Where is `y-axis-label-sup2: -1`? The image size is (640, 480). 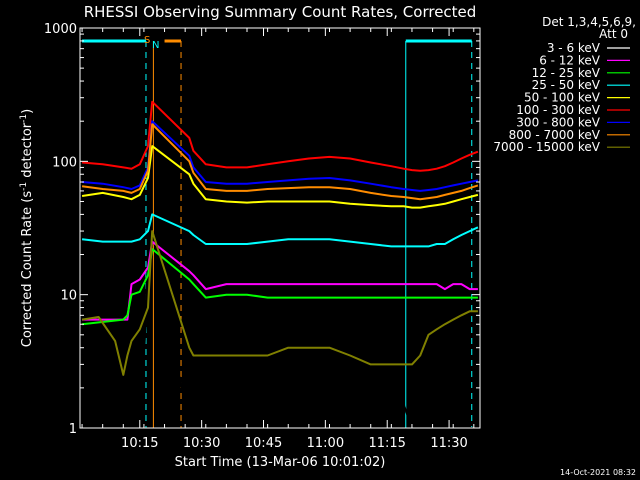
y-axis-label-sup2: -1 is located at coordinates (24, 118).